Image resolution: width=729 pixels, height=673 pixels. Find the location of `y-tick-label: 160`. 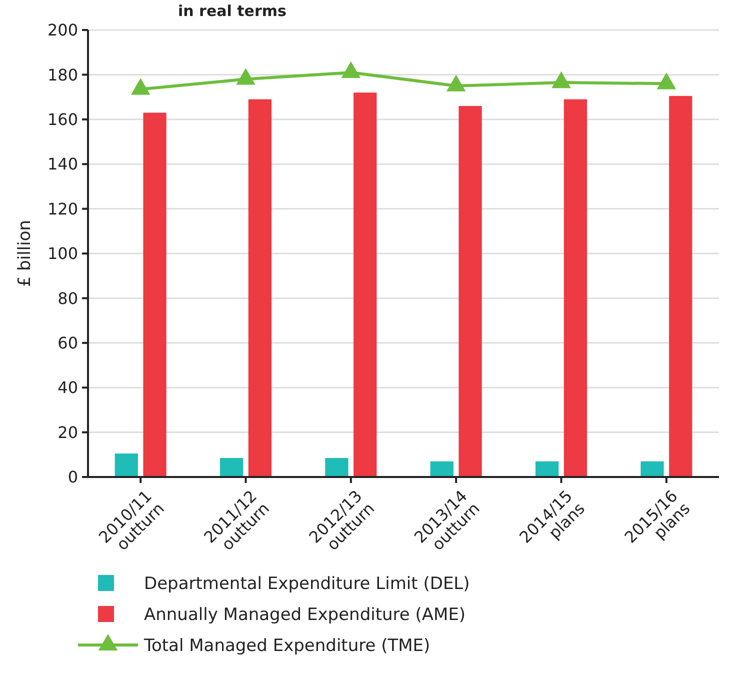

y-tick-label: 160 is located at coordinates (62, 119).